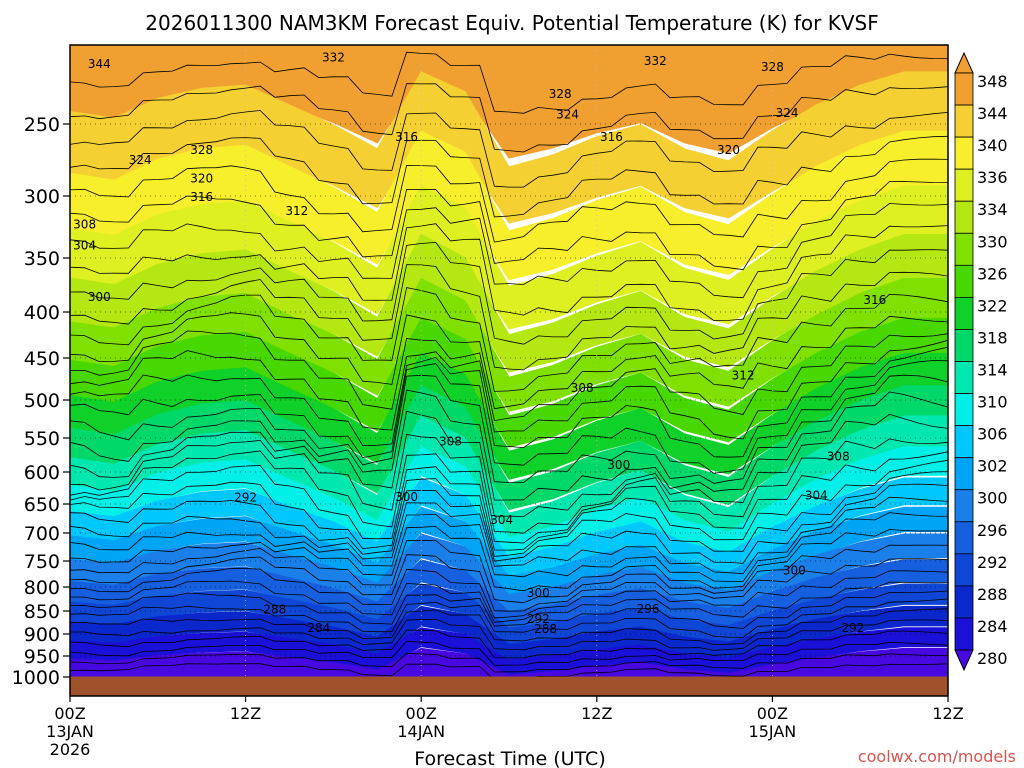  I want to click on colorbar-label: 322, so click(992, 305).